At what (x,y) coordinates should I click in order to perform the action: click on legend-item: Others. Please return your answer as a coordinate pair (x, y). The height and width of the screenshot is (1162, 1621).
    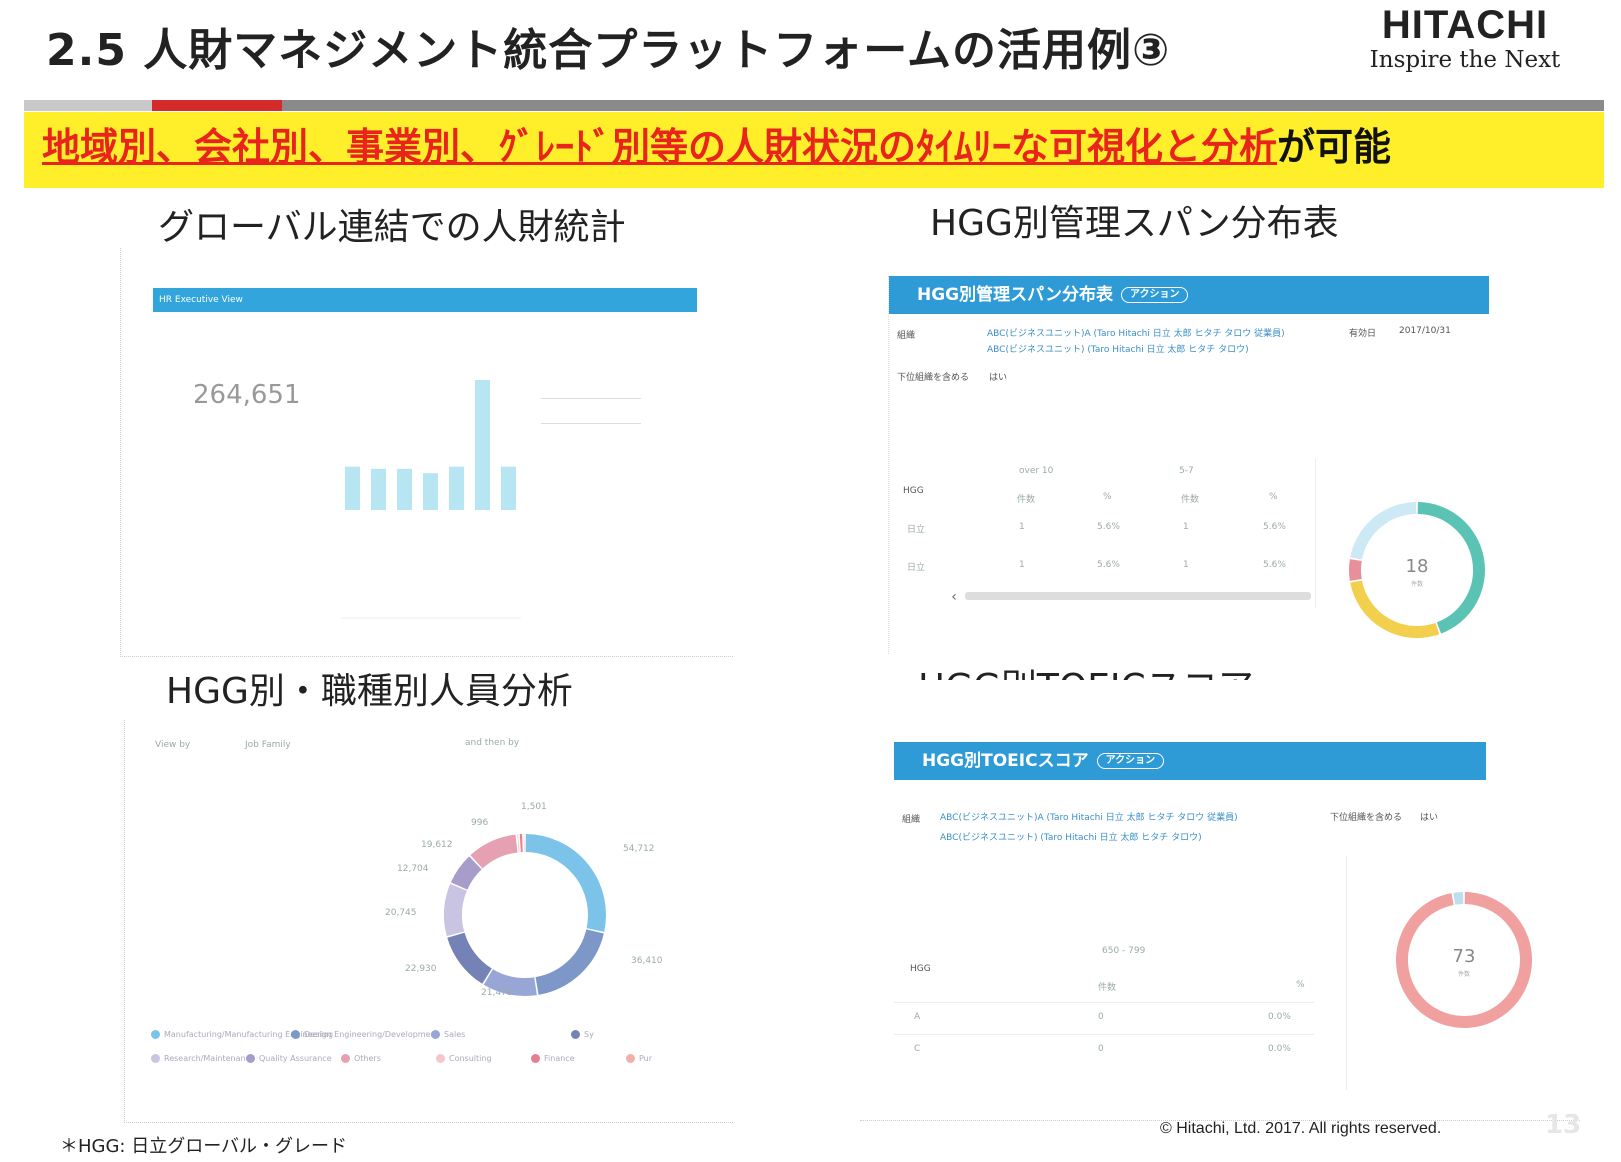
    Looking at the image, I should click on (361, 1058).